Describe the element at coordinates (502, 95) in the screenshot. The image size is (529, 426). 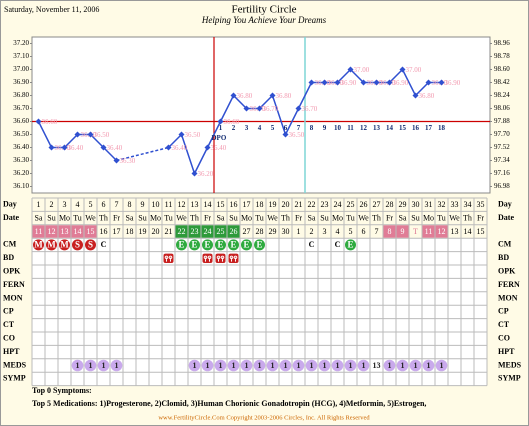
I see `y2-tick-label: 98.24` at that location.